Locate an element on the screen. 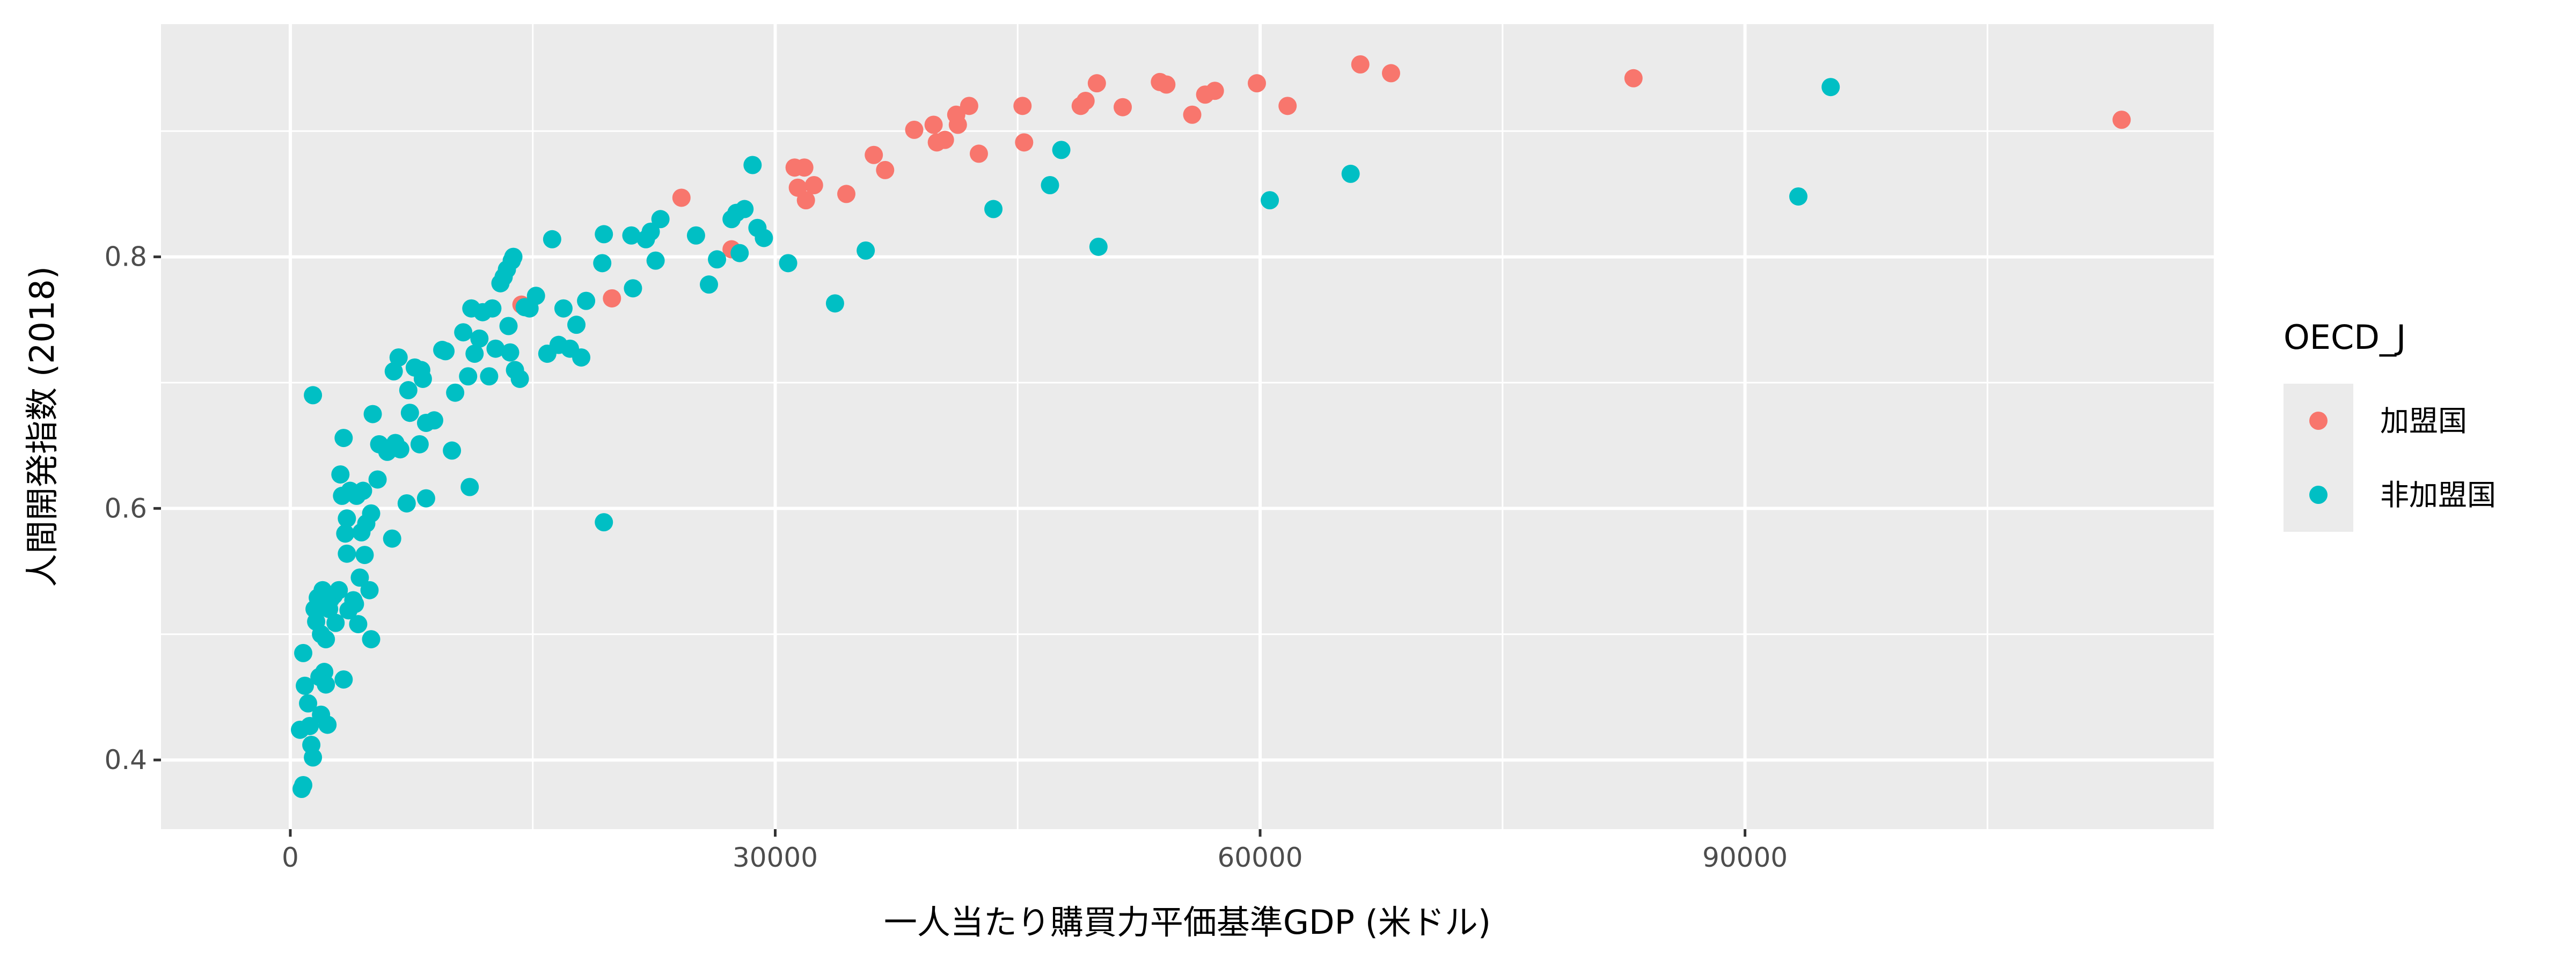  legend-label: 非加盟国 is located at coordinates (2438, 495).